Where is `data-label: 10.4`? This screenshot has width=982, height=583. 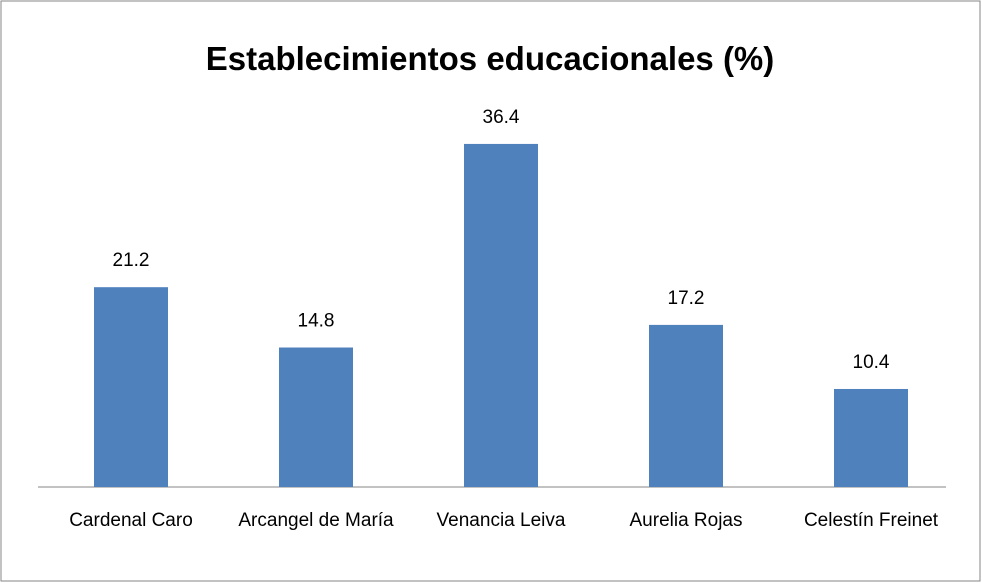
data-label: 10.4 is located at coordinates (871, 362).